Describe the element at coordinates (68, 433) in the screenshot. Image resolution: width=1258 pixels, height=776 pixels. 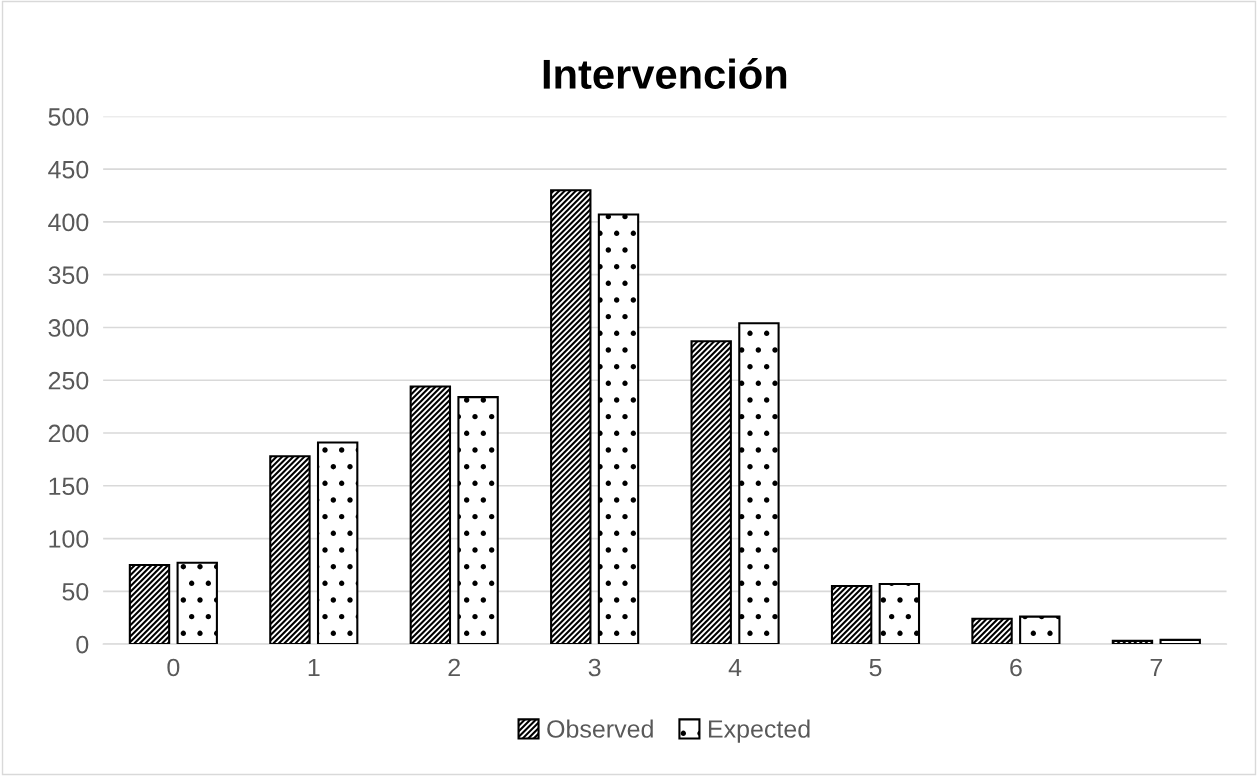
I see `y-tick-label: 200` at that location.